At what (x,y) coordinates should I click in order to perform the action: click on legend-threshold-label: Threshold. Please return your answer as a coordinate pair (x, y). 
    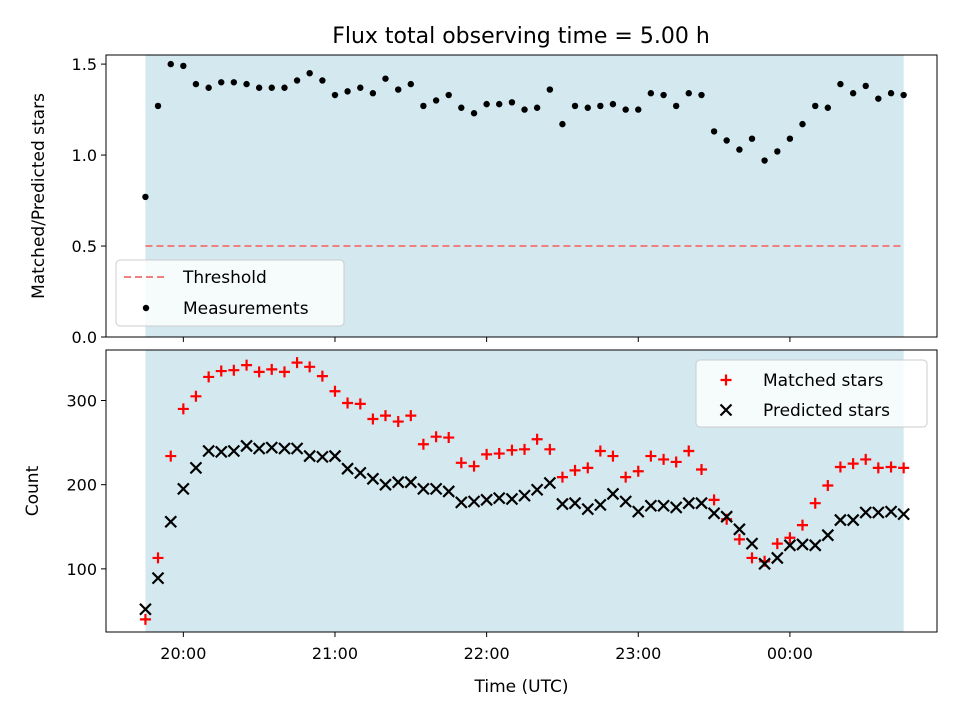
    Looking at the image, I should click on (224, 278).